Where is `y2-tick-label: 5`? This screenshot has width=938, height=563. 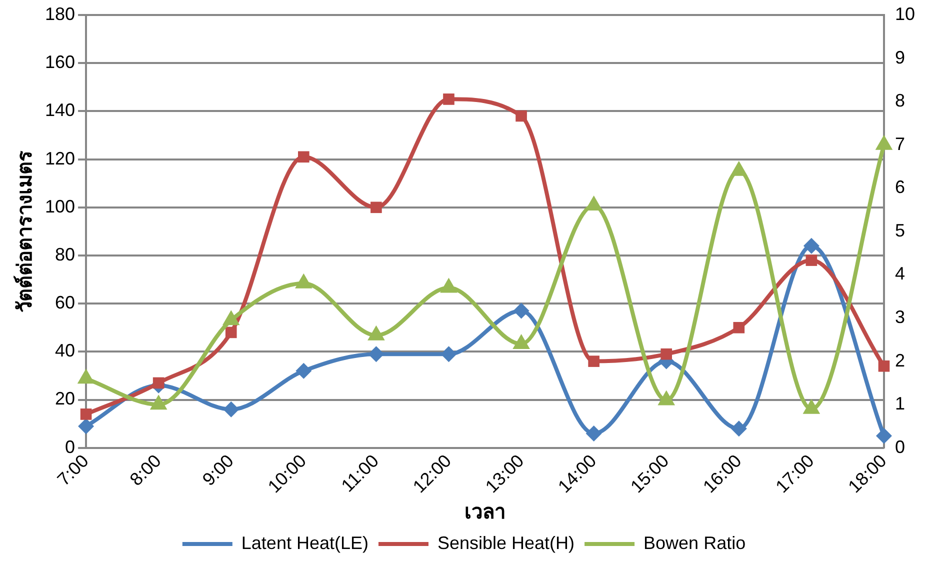
y2-tick-label: 5 is located at coordinates (899, 230).